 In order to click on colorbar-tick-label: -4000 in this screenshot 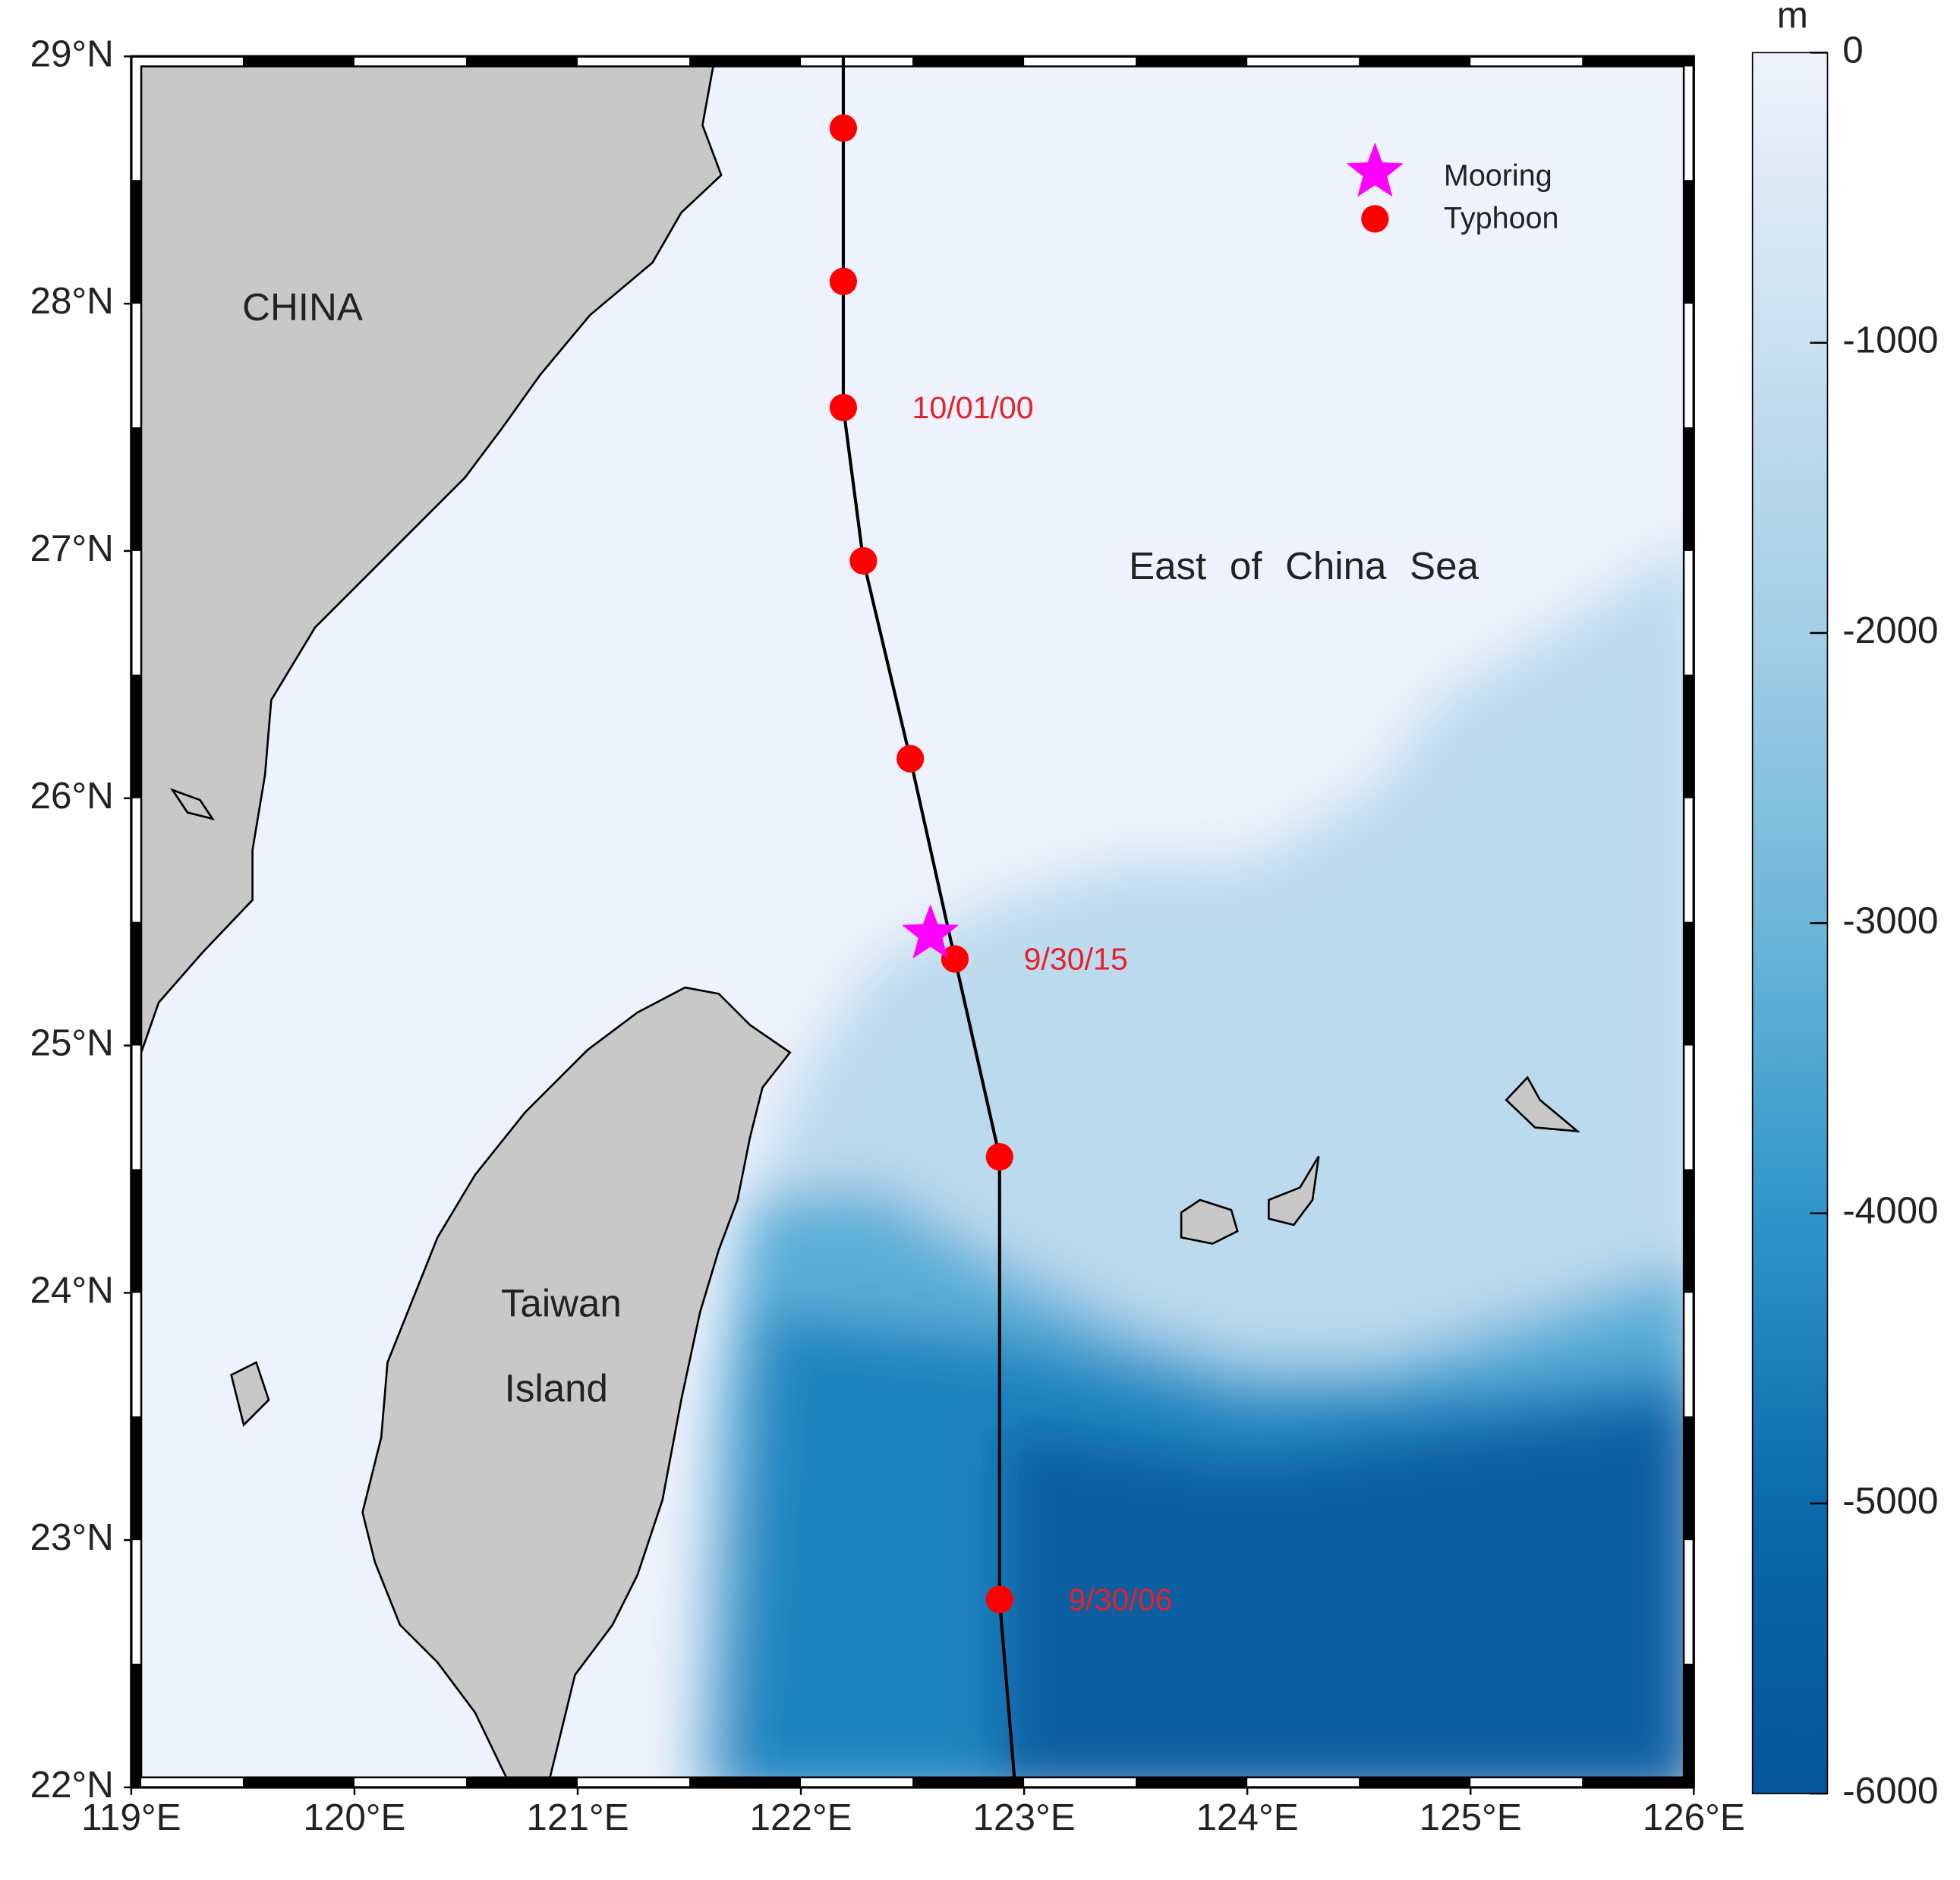, I will do `click(1890, 1211)`.